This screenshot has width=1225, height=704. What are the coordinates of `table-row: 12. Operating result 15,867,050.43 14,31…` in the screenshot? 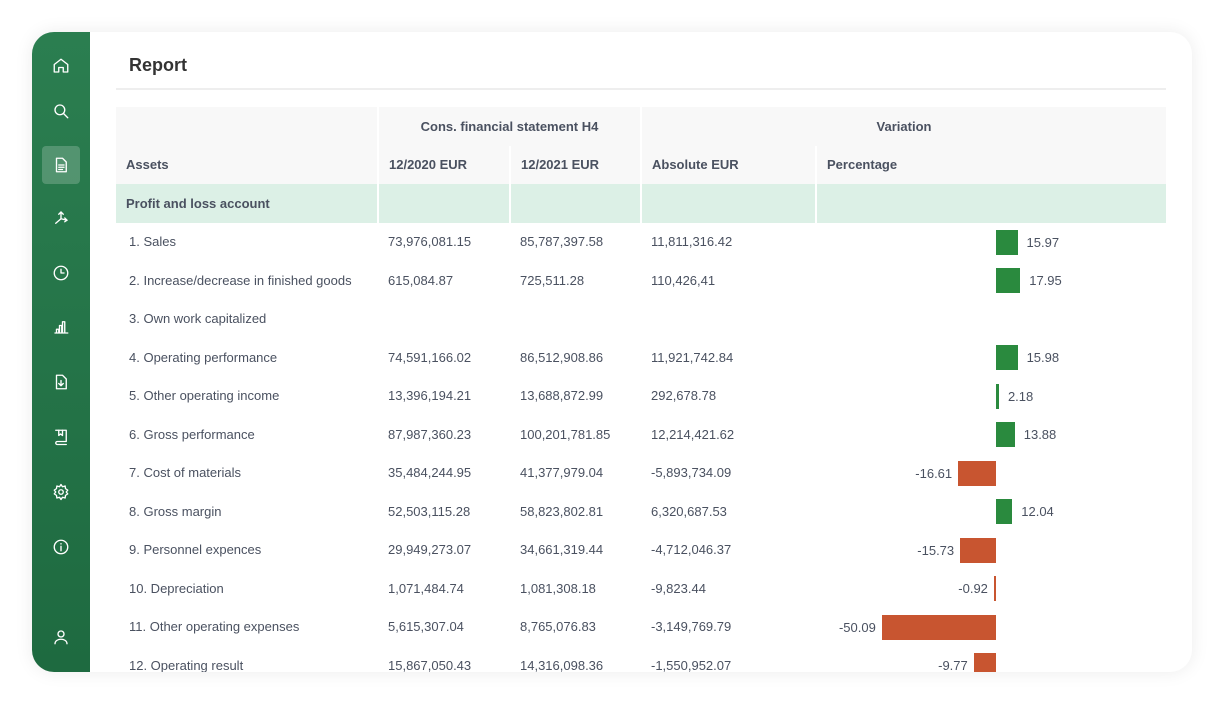 It's located at (641, 659).